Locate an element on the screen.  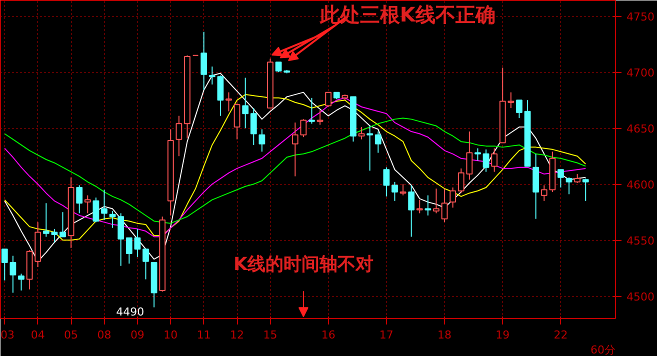
y-tick-label: 4650 is located at coordinates (640, 129).